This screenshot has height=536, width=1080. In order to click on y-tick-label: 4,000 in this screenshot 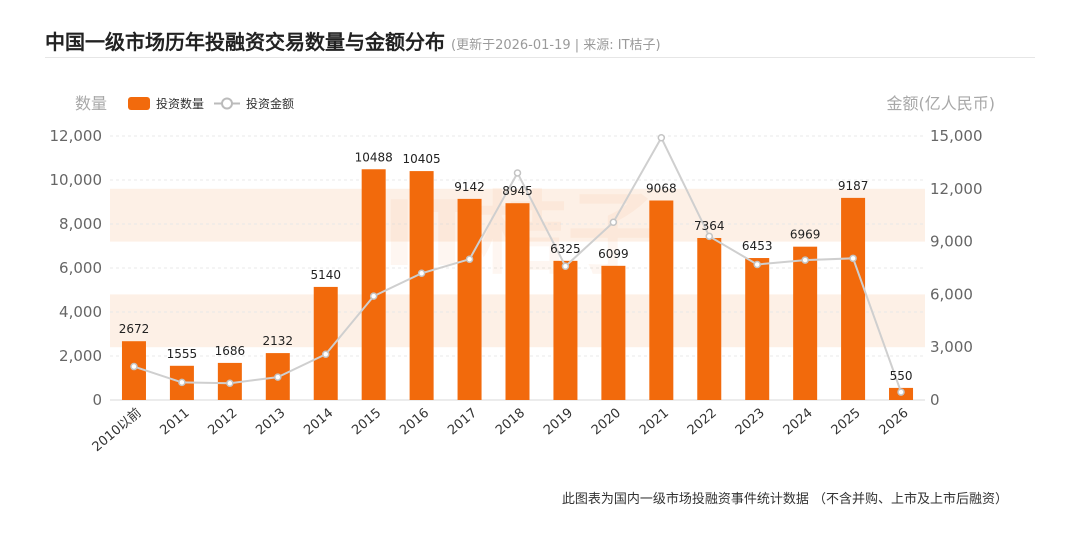, I will do `click(80, 312)`.